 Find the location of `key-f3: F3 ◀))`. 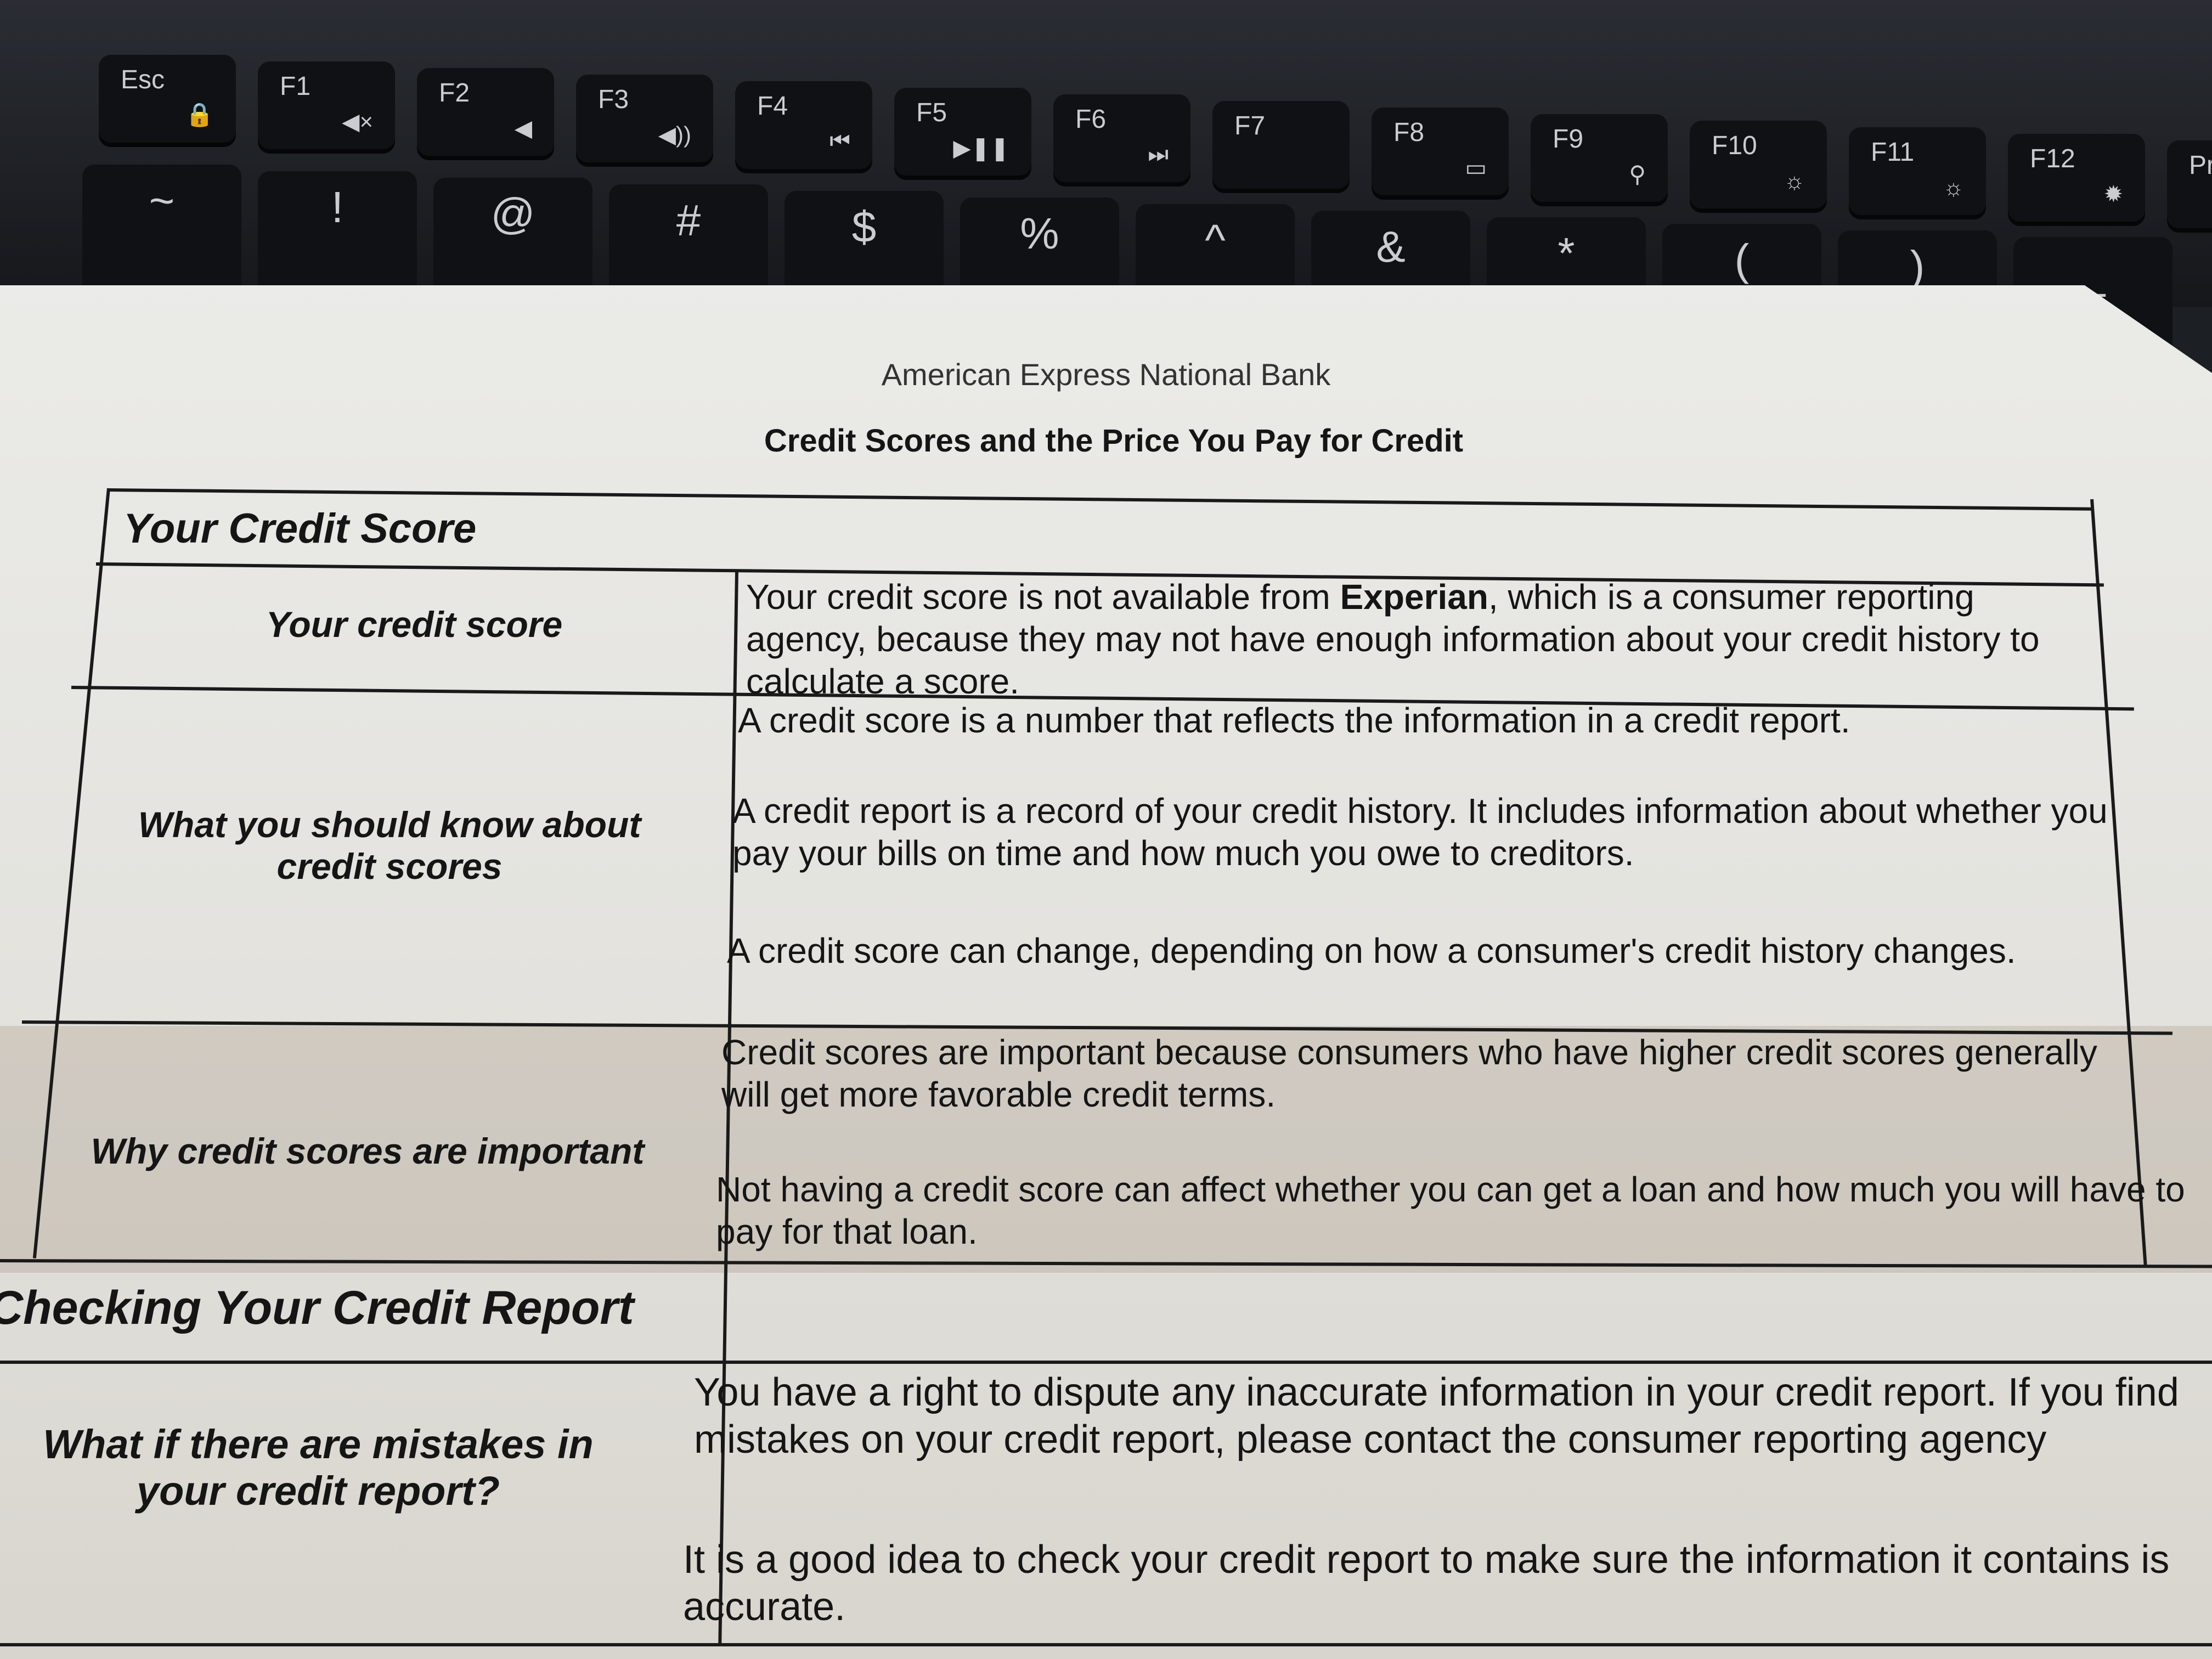

key-f3: F3 ◀)) is located at coordinates (644, 119).